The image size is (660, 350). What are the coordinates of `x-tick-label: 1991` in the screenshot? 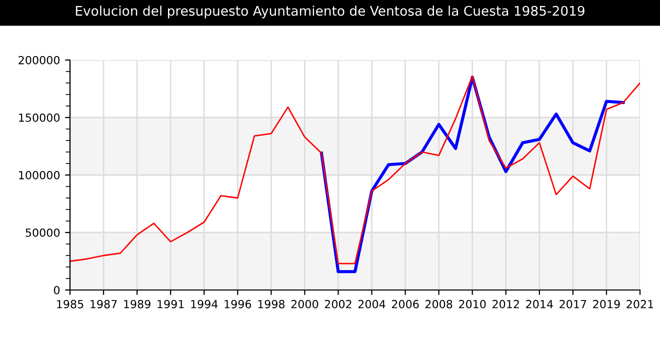 It's located at (171, 304).